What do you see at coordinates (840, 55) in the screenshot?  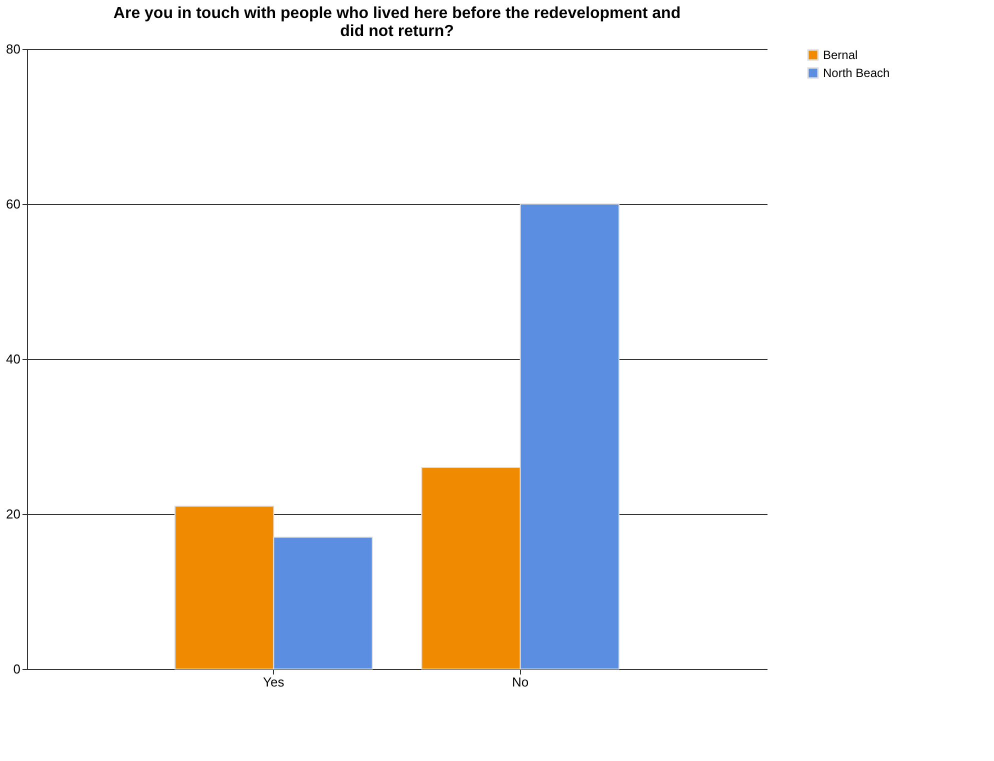 I see `legend-label: Bernal` at bounding box center [840, 55].